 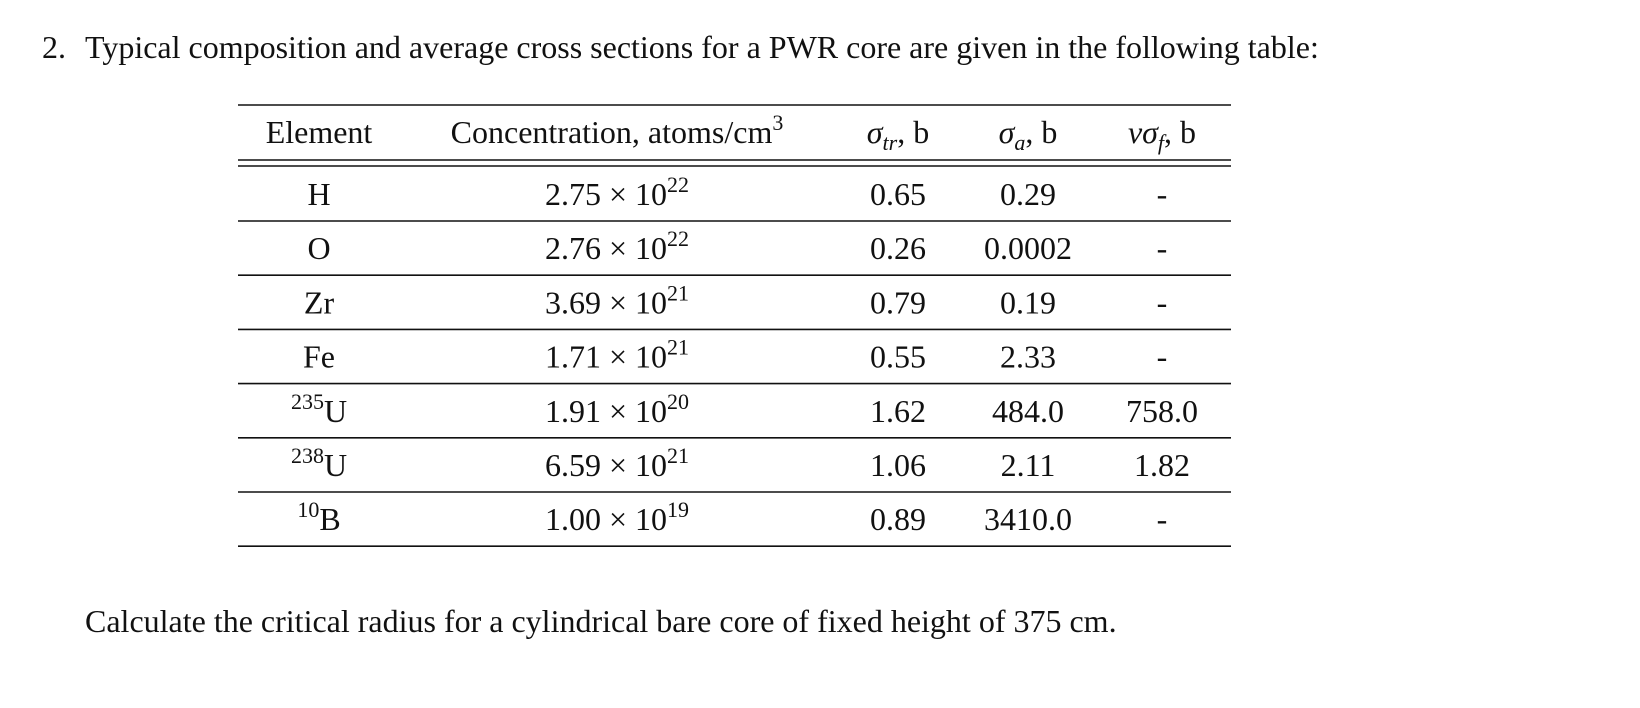 I want to click on table-cell: 0.89, so click(x=898, y=519).